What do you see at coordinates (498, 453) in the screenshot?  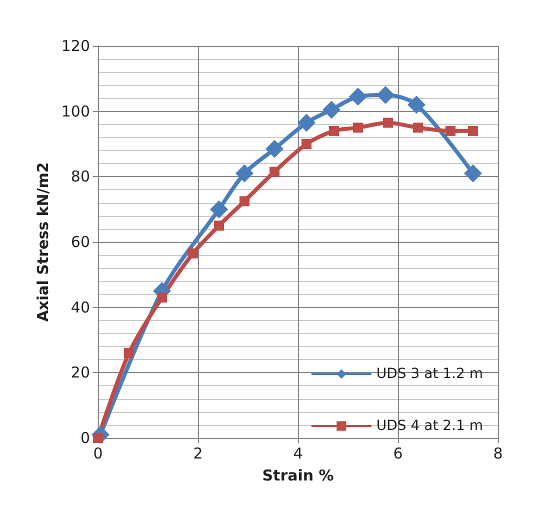 I see `x-tick-label: 8` at bounding box center [498, 453].